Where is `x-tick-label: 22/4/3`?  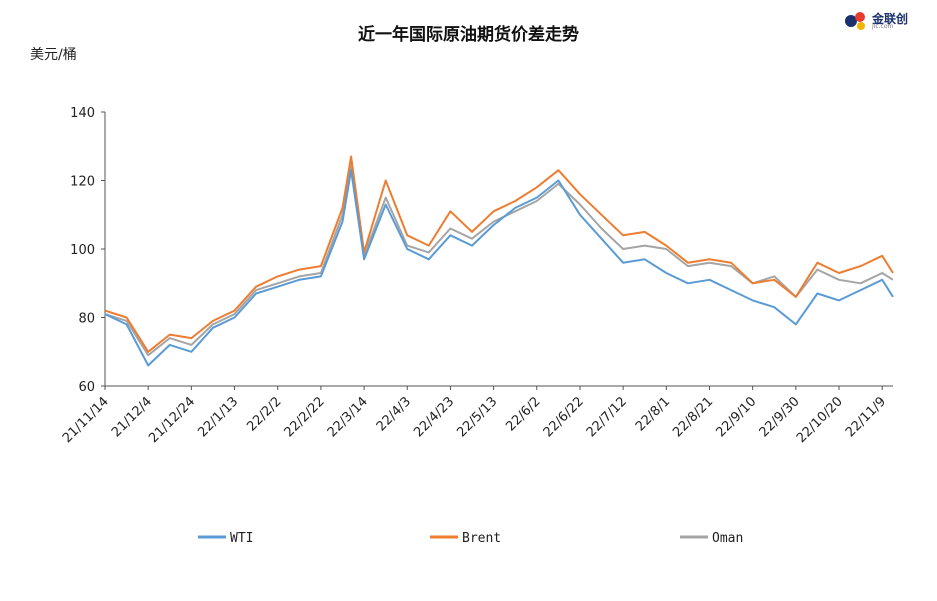
x-tick-label: 22/4/3 is located at coordinates (394, 414).